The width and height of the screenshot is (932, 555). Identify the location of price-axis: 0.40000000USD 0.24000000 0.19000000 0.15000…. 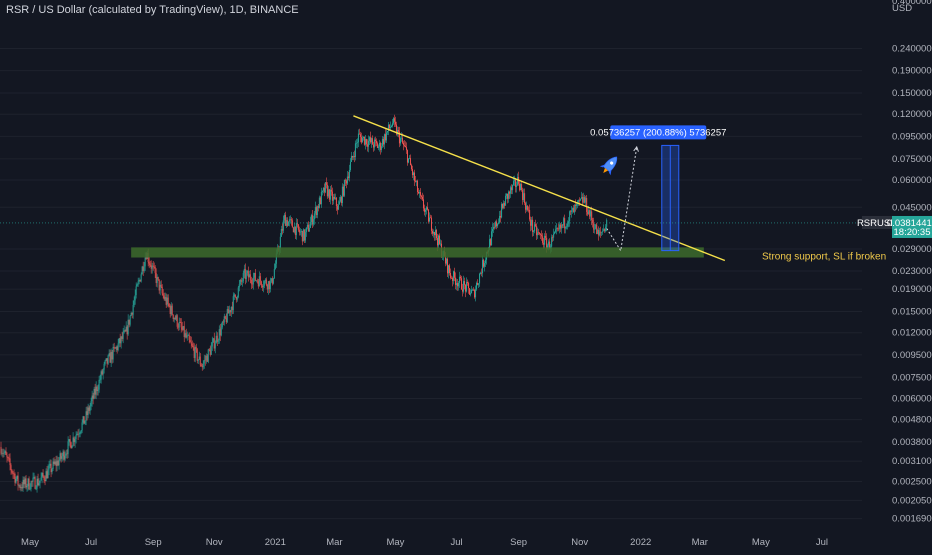
(912, 262).